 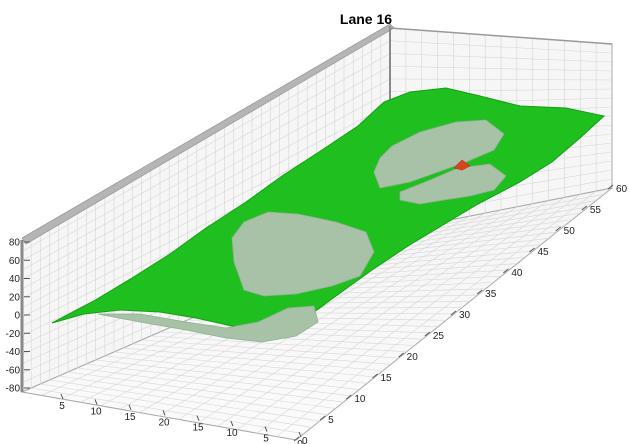 I want to click on z-tick-label: 80, so click(x=15, y=243).